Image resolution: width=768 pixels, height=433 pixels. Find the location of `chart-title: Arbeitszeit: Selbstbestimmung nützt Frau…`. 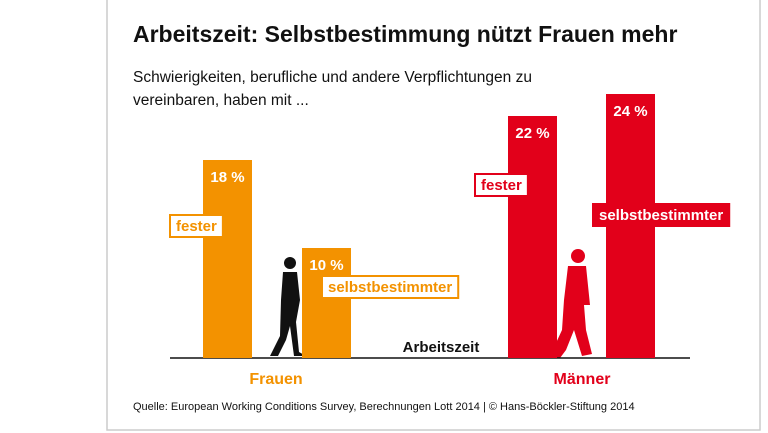

chart-title: Arbeitszeit: Selbstbestimmung nützt Frau… is located at coordinates (405, 34).